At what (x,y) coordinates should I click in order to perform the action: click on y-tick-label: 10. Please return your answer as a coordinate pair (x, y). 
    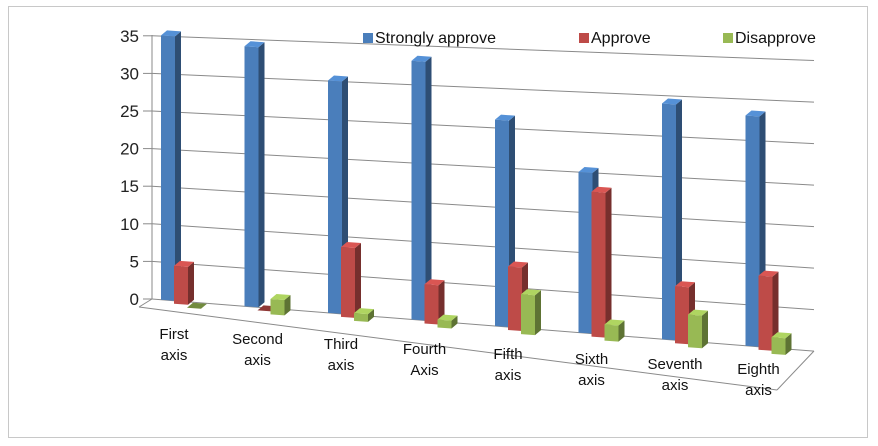
    Looking at the image, I should click on (129, 224).